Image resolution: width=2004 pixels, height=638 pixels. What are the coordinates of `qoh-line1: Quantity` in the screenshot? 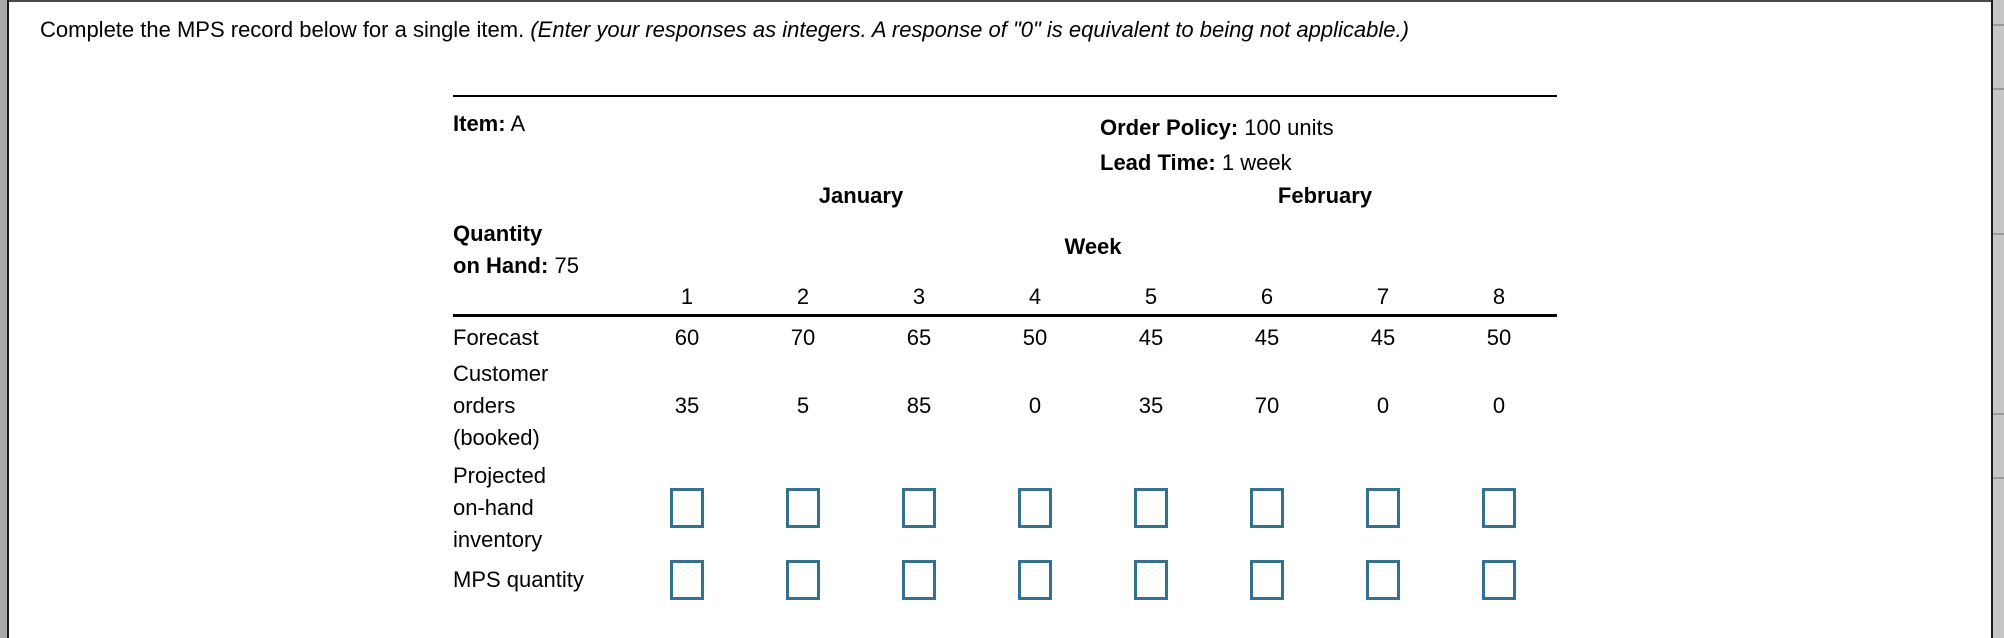 It's located at (498, 233).